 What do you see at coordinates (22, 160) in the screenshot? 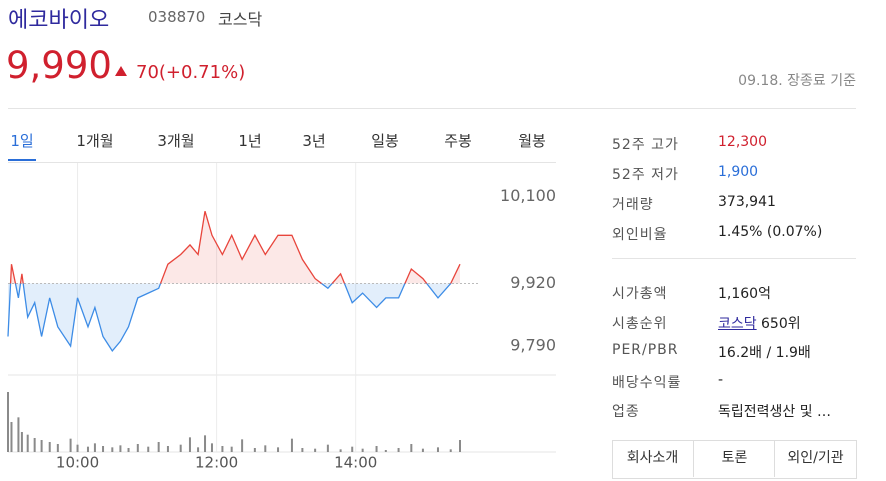
I see `tab-underline` at bounding box center [22, 160].